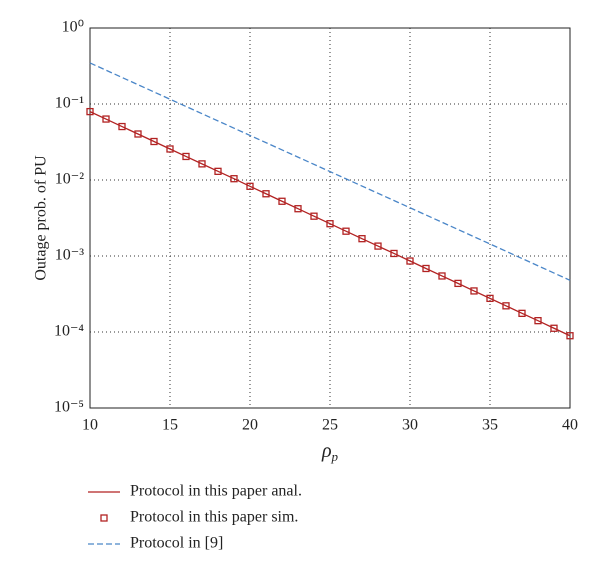 Image resolution: width=600 pixels, height=571 pixels. I want to click on y-tick-label: 10⁻², so click(69, 179).